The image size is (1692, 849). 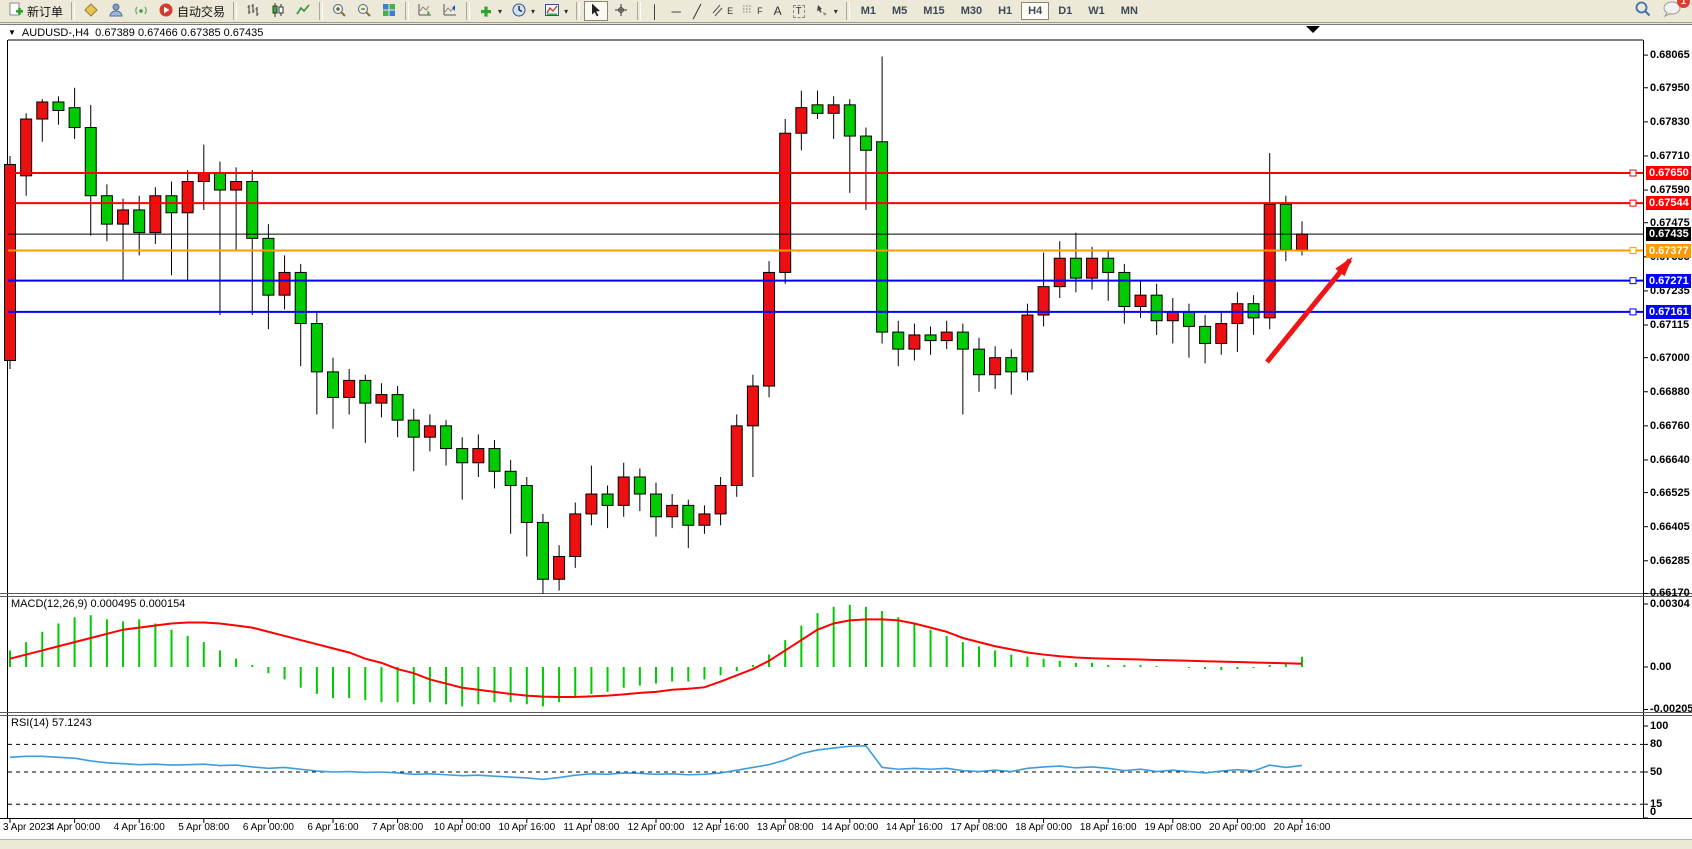 What do you see at coordinates (1129, 11) in the screenshot?
I see `timeframe-button-mn: MN` at bounding box center [1129, 11].